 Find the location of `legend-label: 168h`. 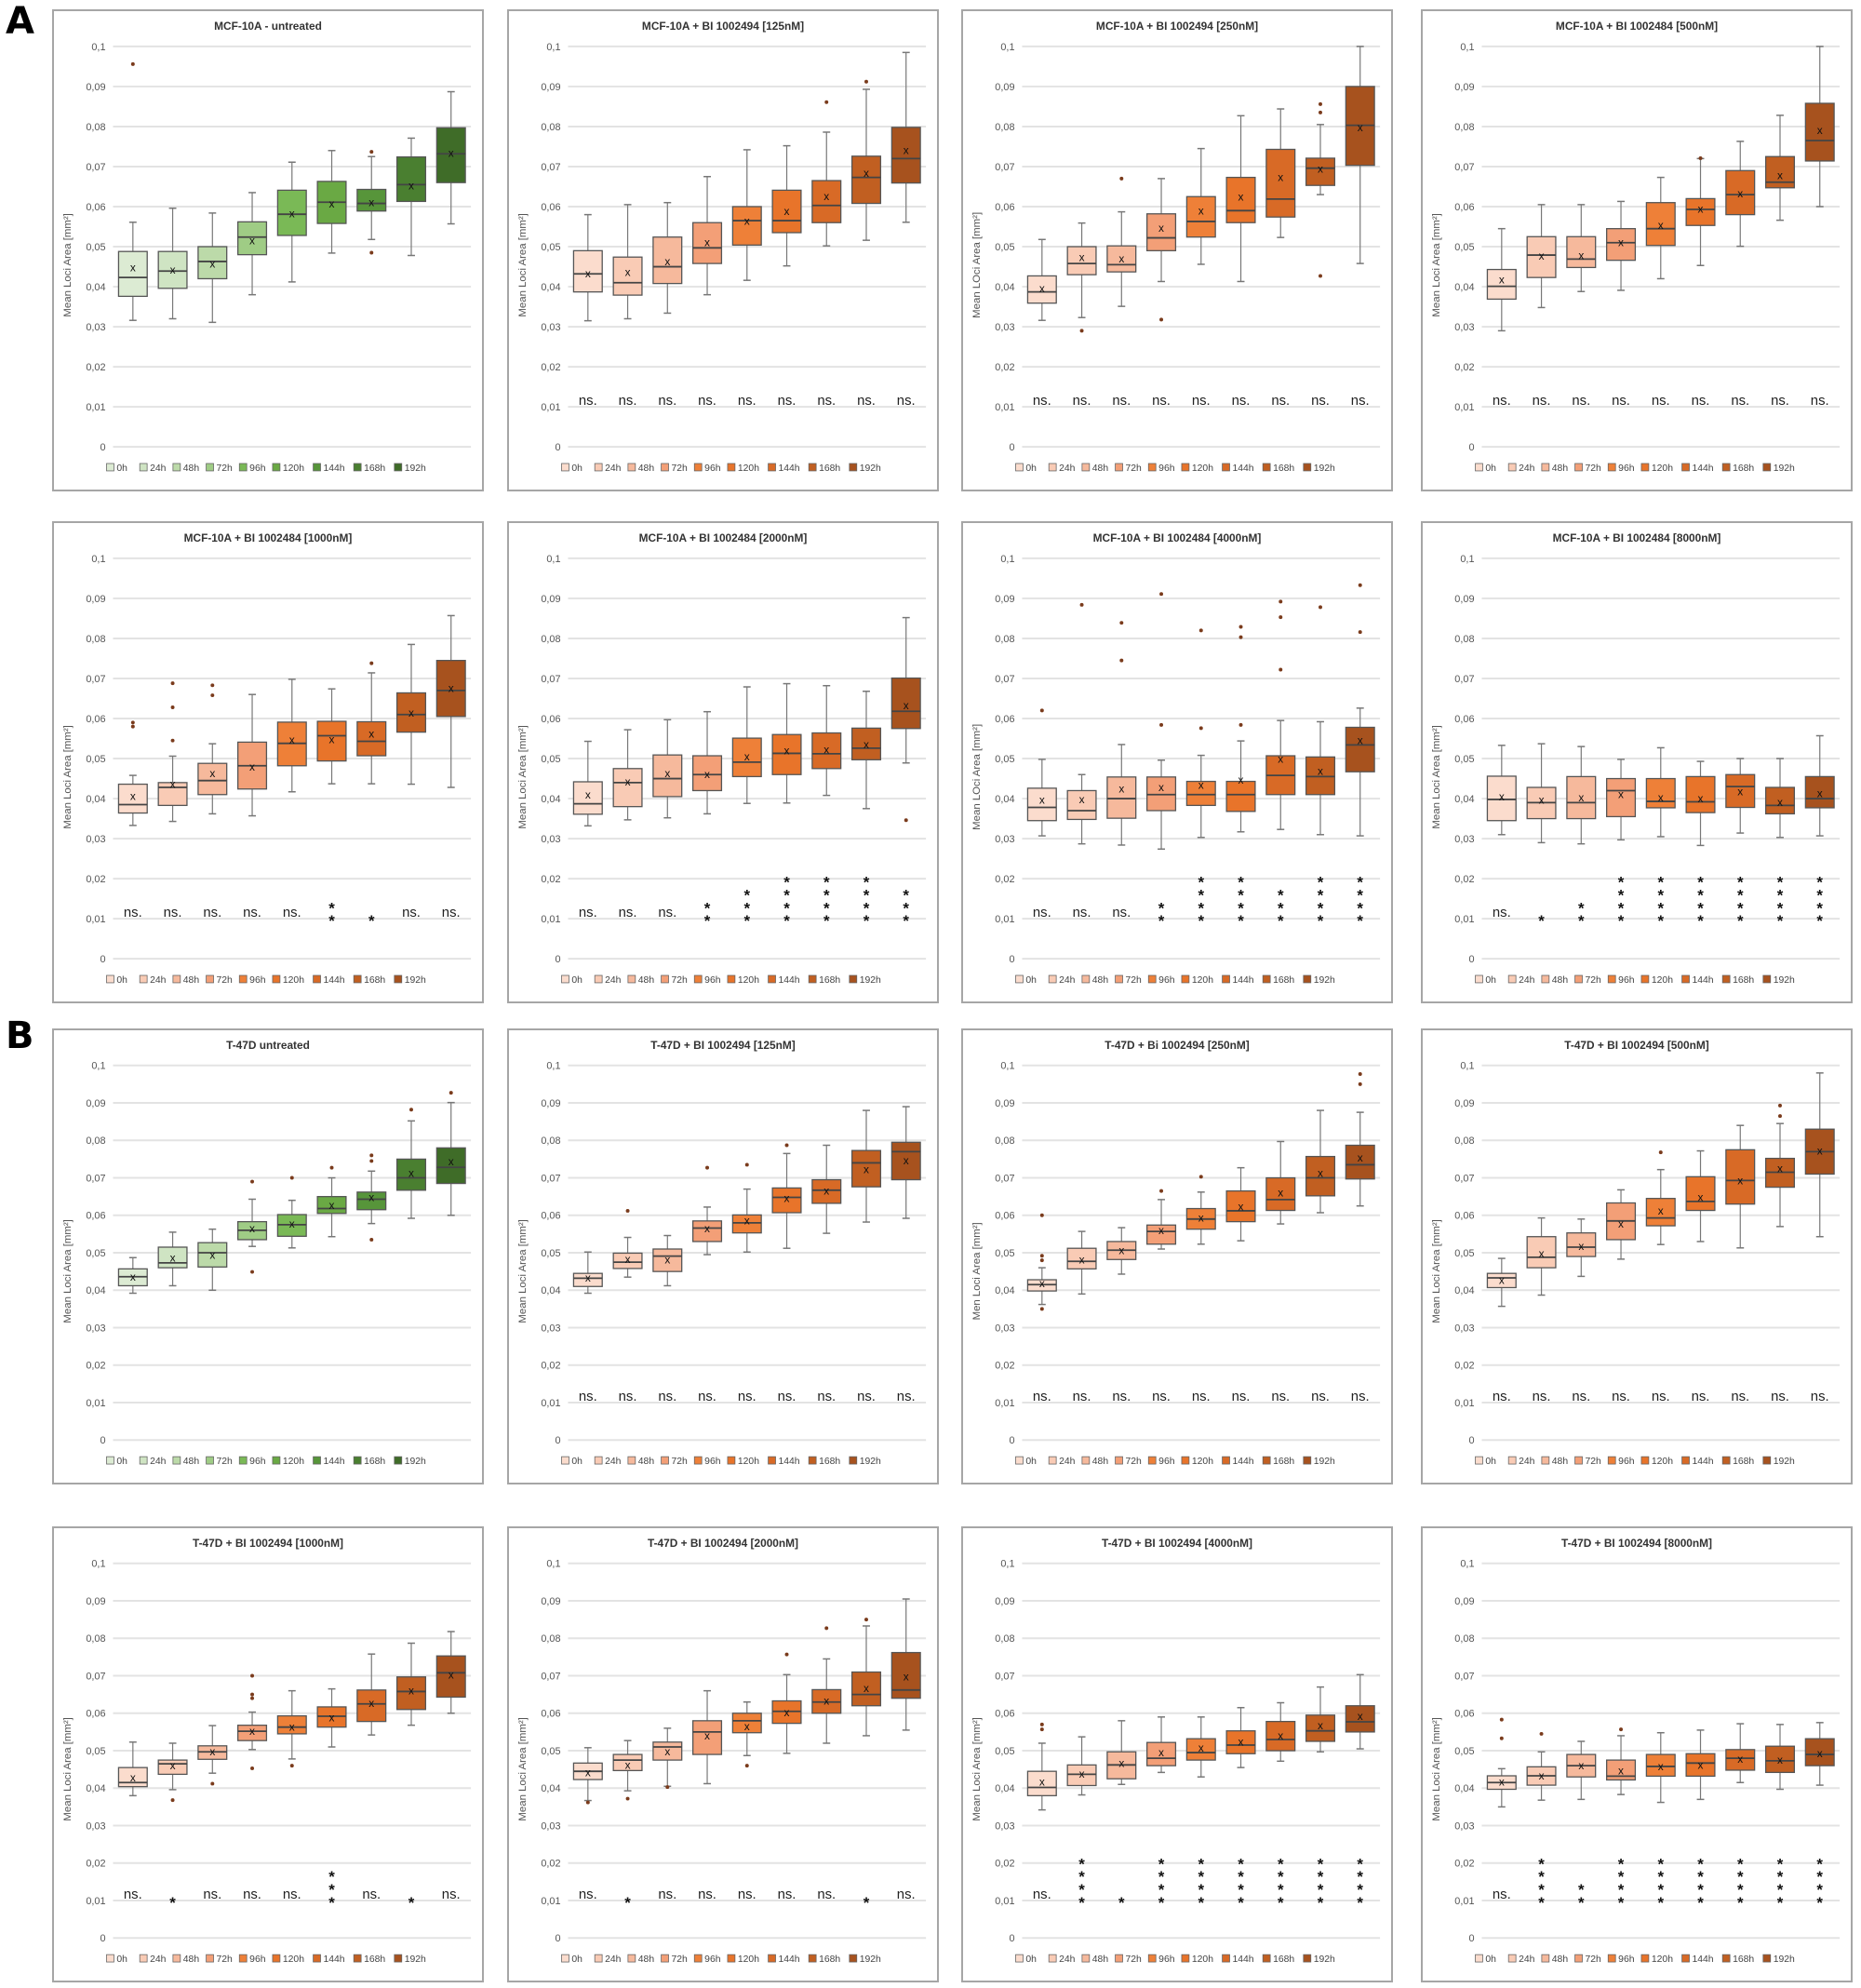

legend-label: 168h is located at coordinates (374, 1462).